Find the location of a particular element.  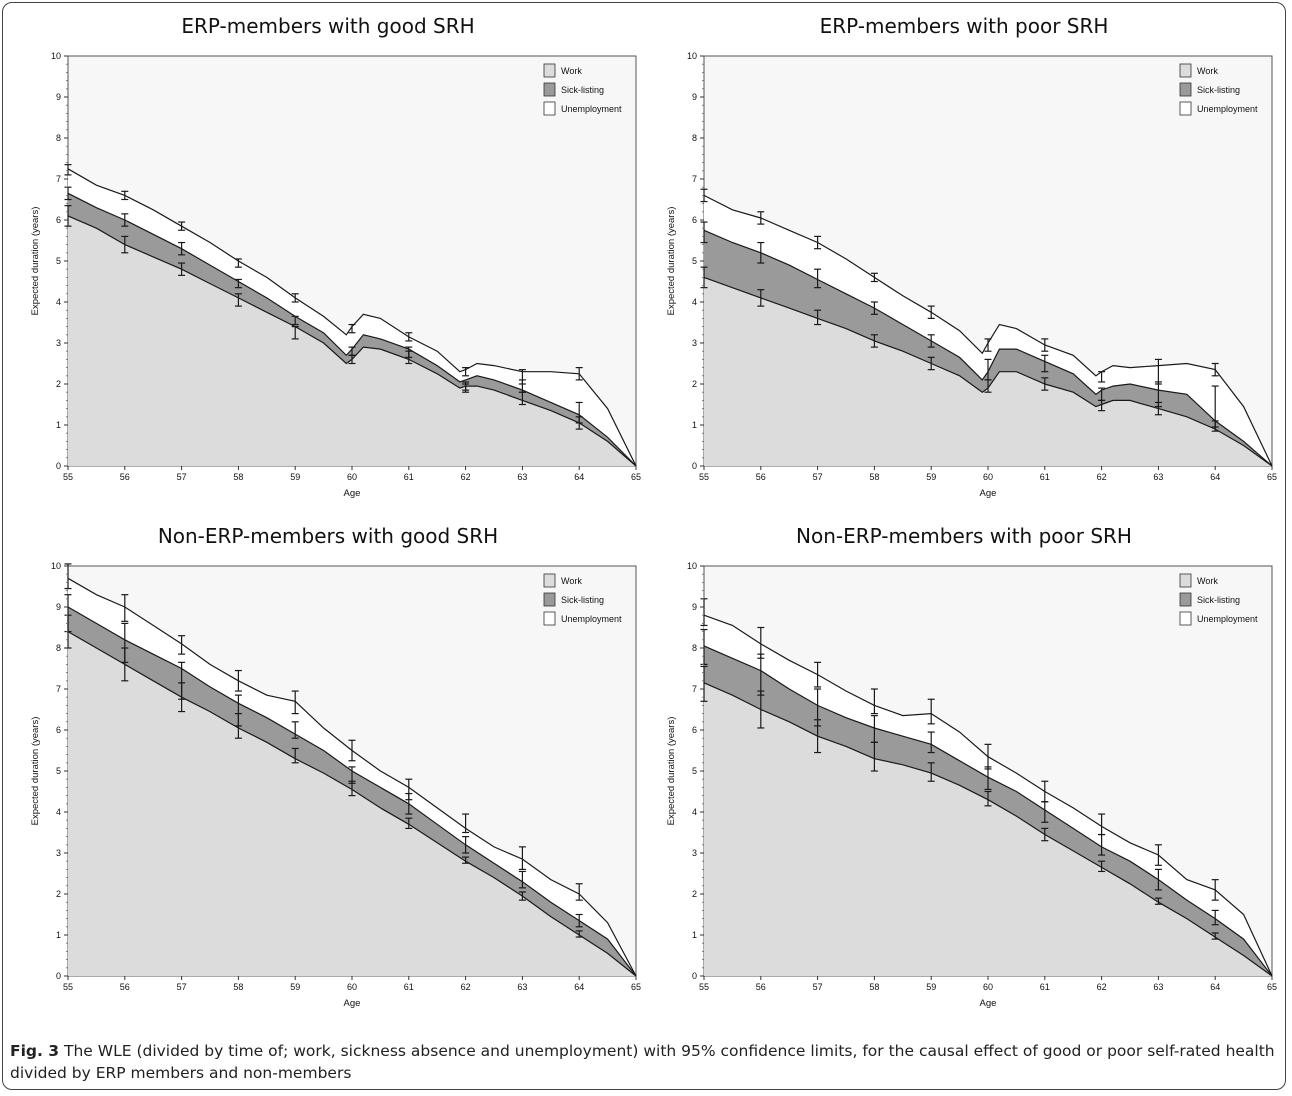

x-tick-label: 65 is located at coordinates (1272, 477).